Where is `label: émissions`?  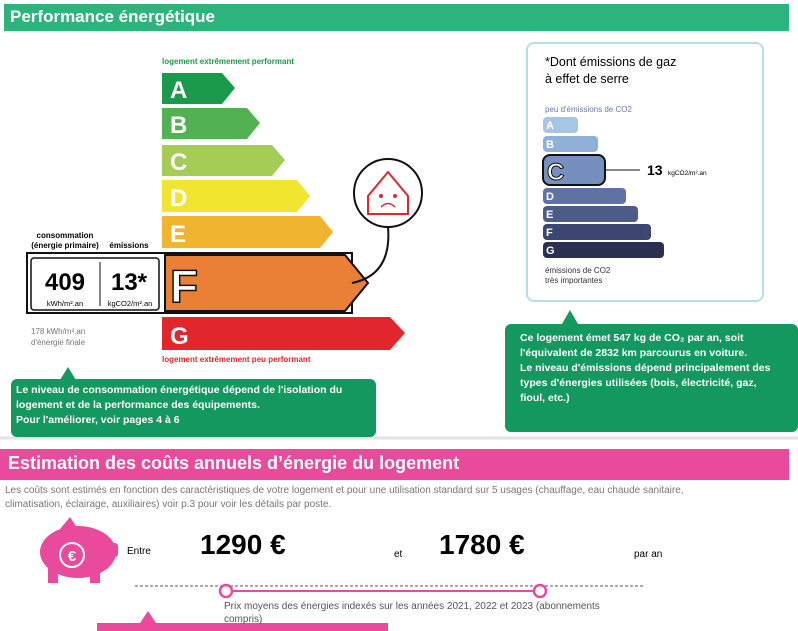
label: émissions is located at coordinates (129, 245).